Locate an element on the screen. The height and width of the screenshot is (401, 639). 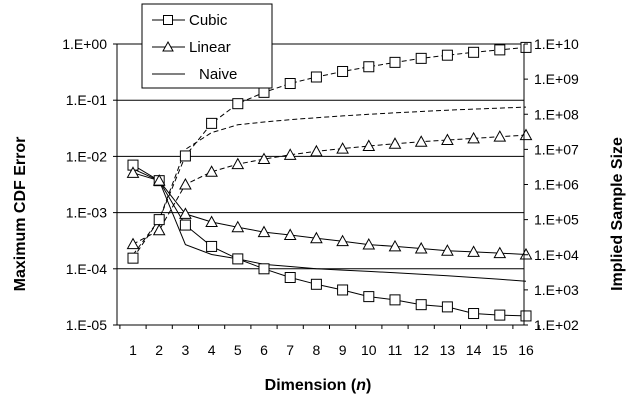
x-axis-title-var: n is located at coordinates (361, 385).